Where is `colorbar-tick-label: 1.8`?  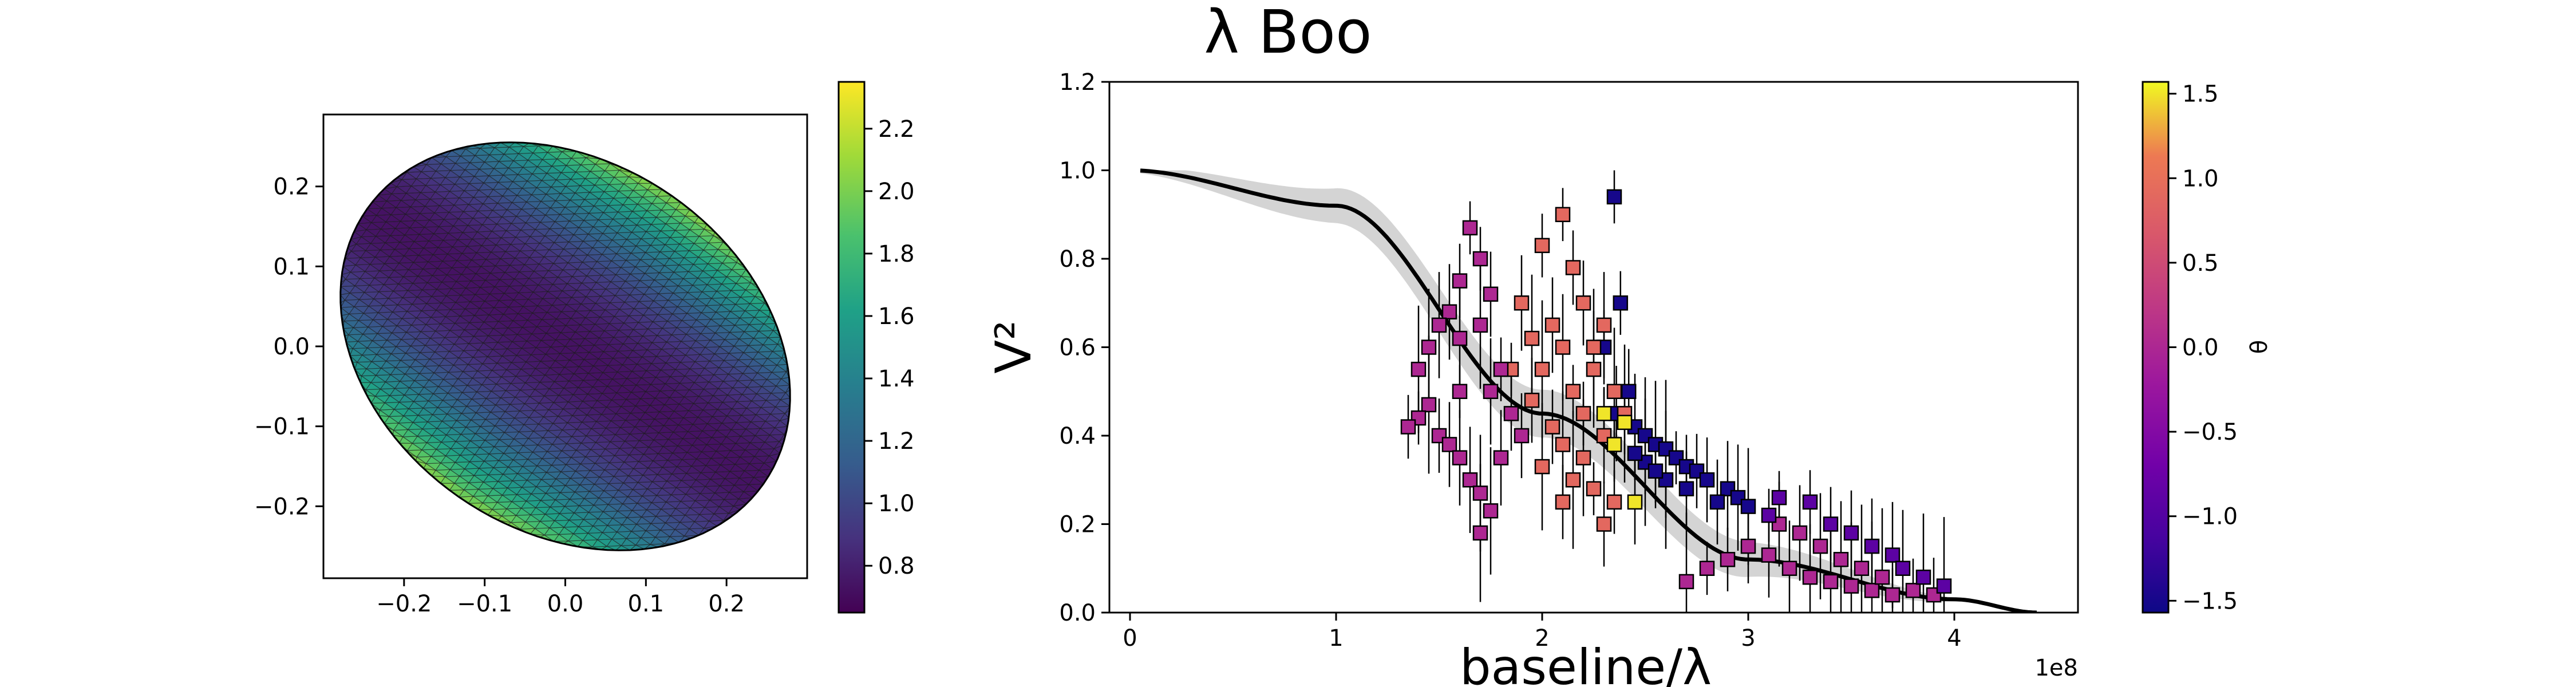
colorbar-tick-label: 1.8 is located at coordinates (896, 254).